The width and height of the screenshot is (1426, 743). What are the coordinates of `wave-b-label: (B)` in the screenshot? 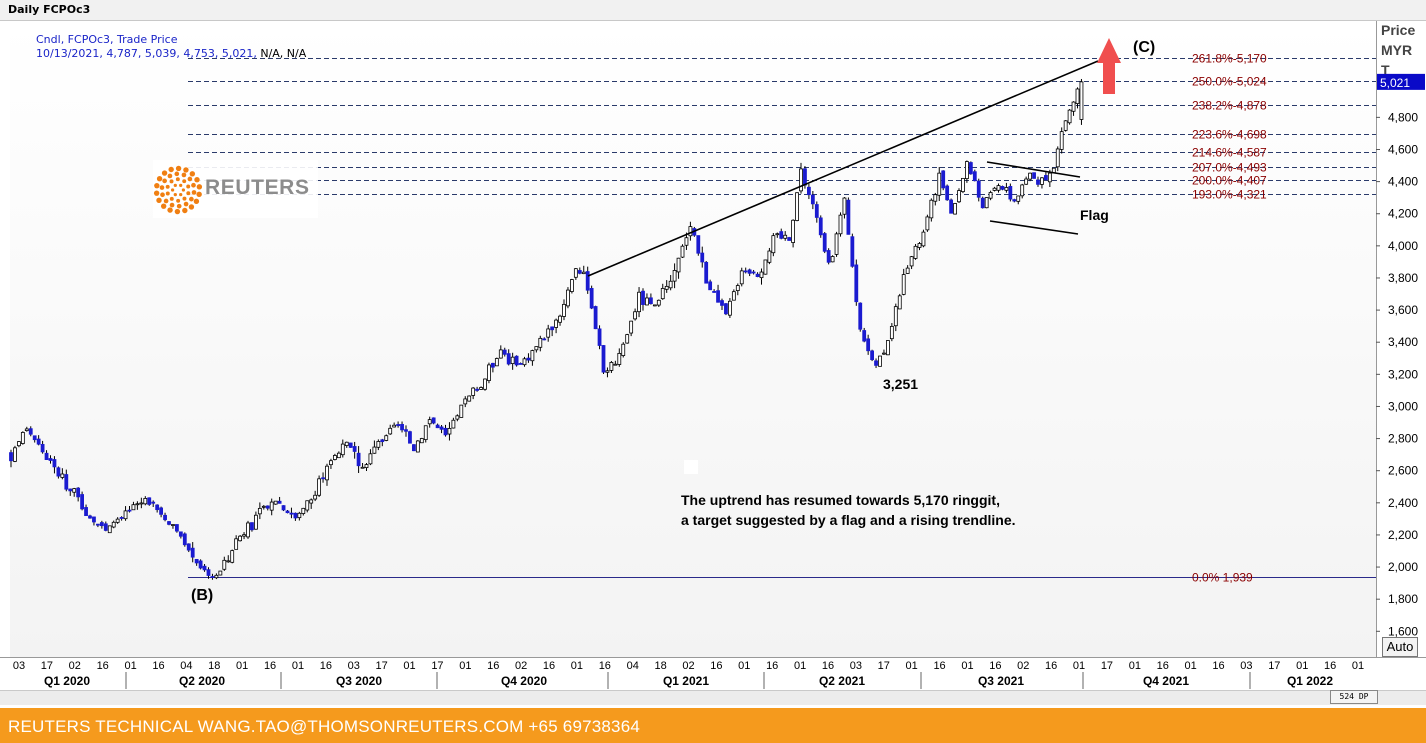 It's located at (202, 595).